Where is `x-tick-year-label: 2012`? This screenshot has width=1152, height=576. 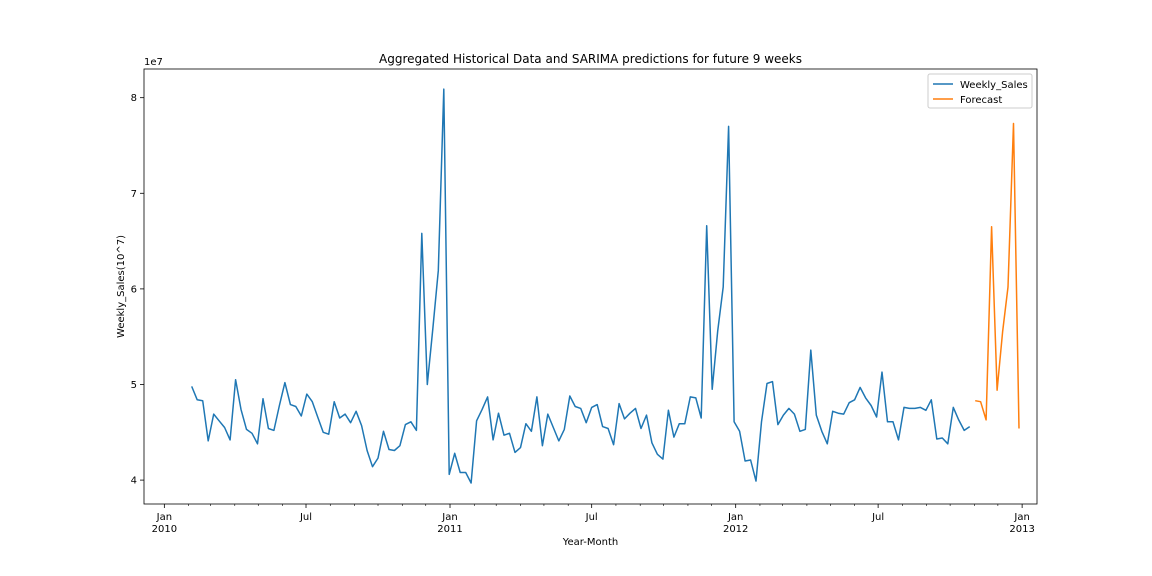
x-tick-year-label: 2012 is located at coordinates (735, 529).